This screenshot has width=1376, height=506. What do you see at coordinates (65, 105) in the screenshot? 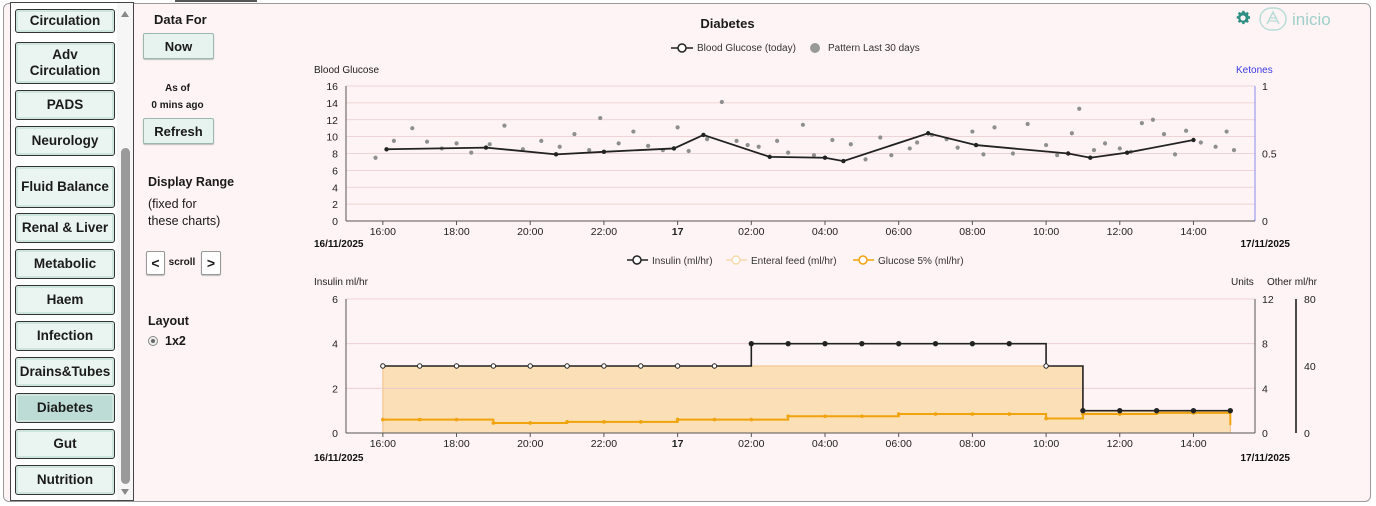
I see `sidebar-item-pads: PADS` at bounding box center [65, 105].